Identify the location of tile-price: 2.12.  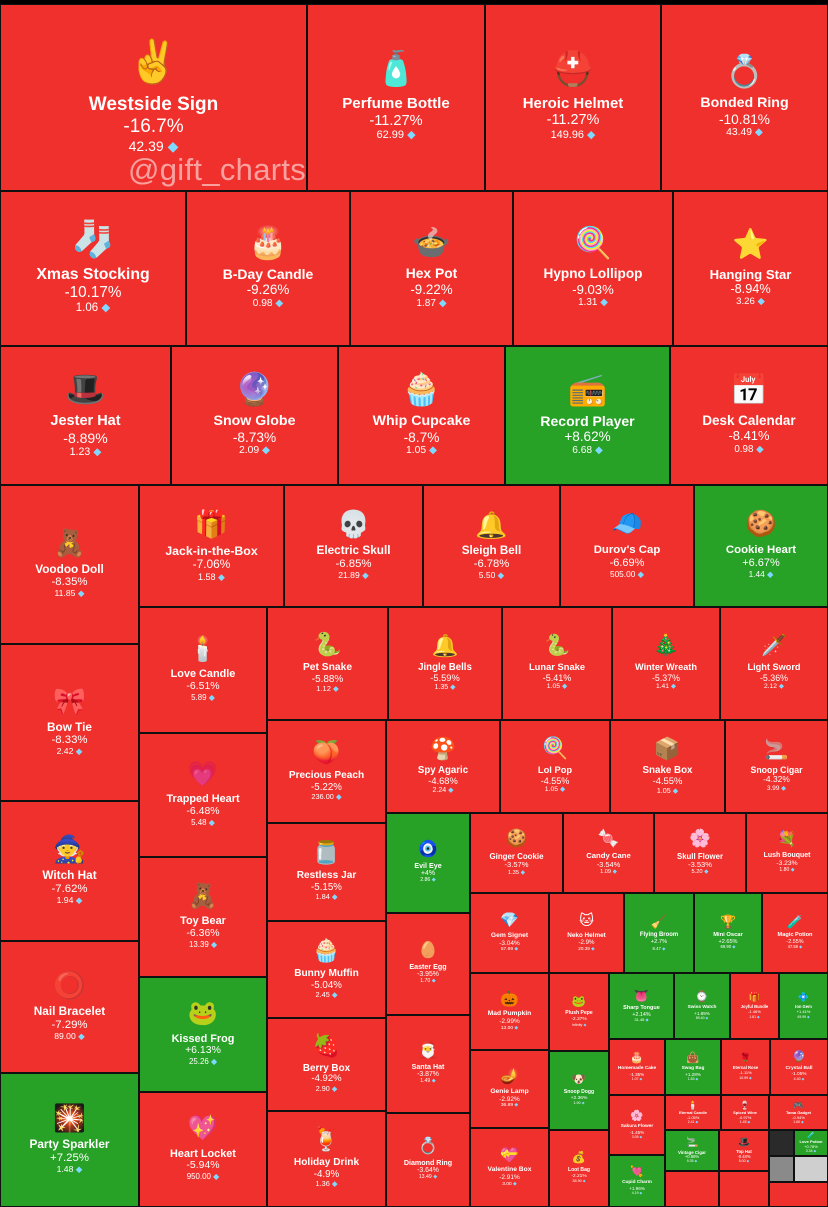
(771, 686).